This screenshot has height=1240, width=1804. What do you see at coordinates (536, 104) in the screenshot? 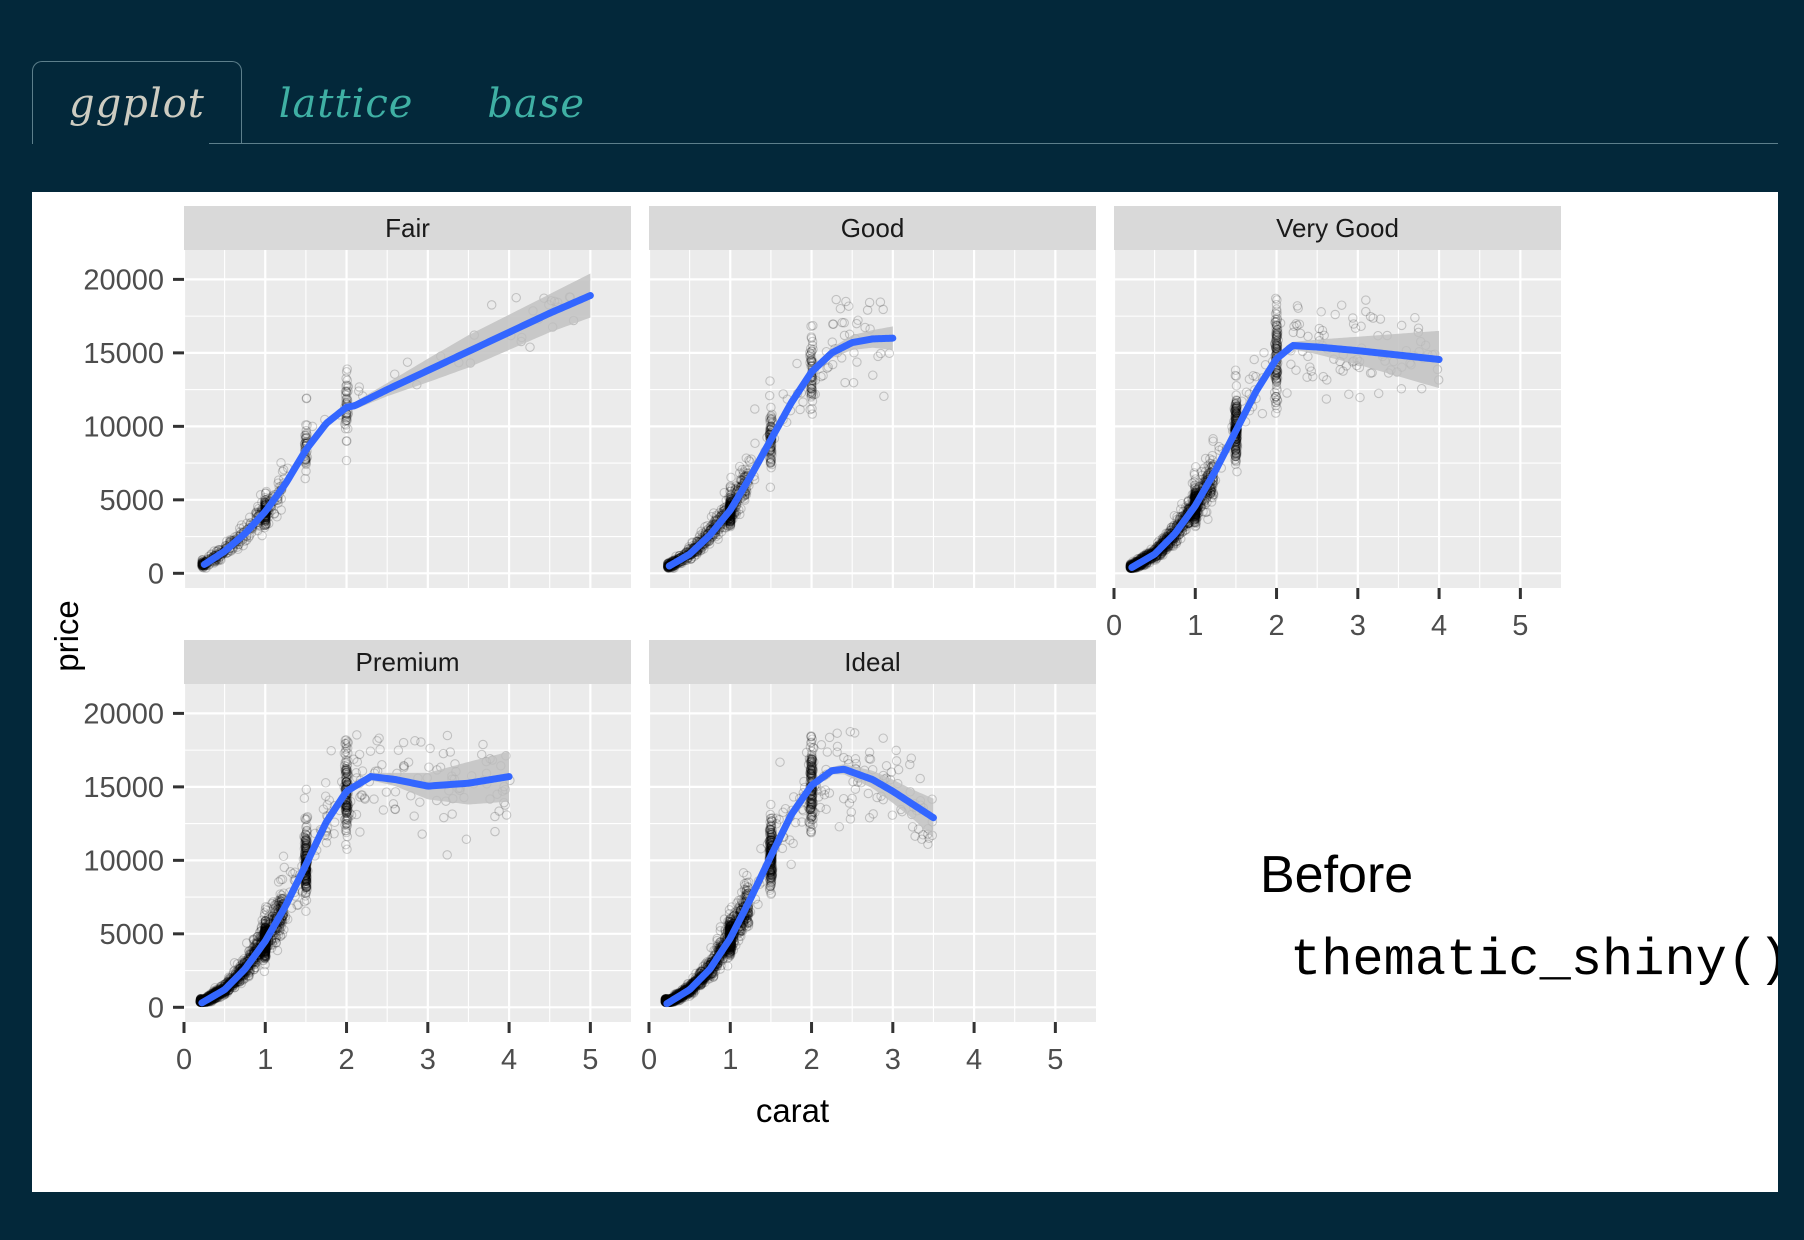
I see `tab-base: base` at bounding box center [536, 104].